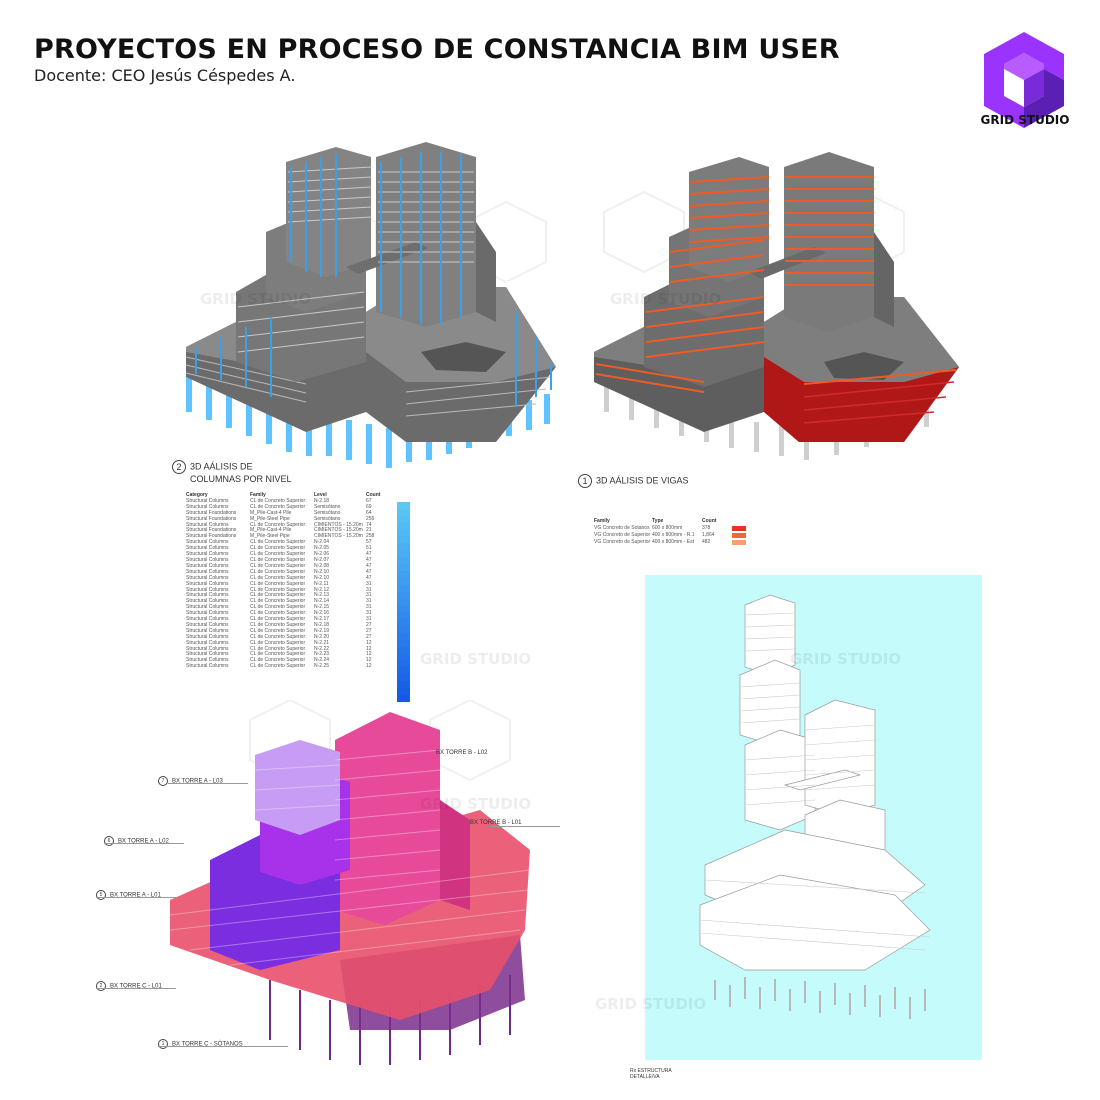 Image resolution: width=1100 pixels, height=1100 pixels. What do you see at coordinates (496, 823) in the screenshot?
I see `level-label-torre-b-l01: BX TORRE B - L01` at bounding box center [496, 823].